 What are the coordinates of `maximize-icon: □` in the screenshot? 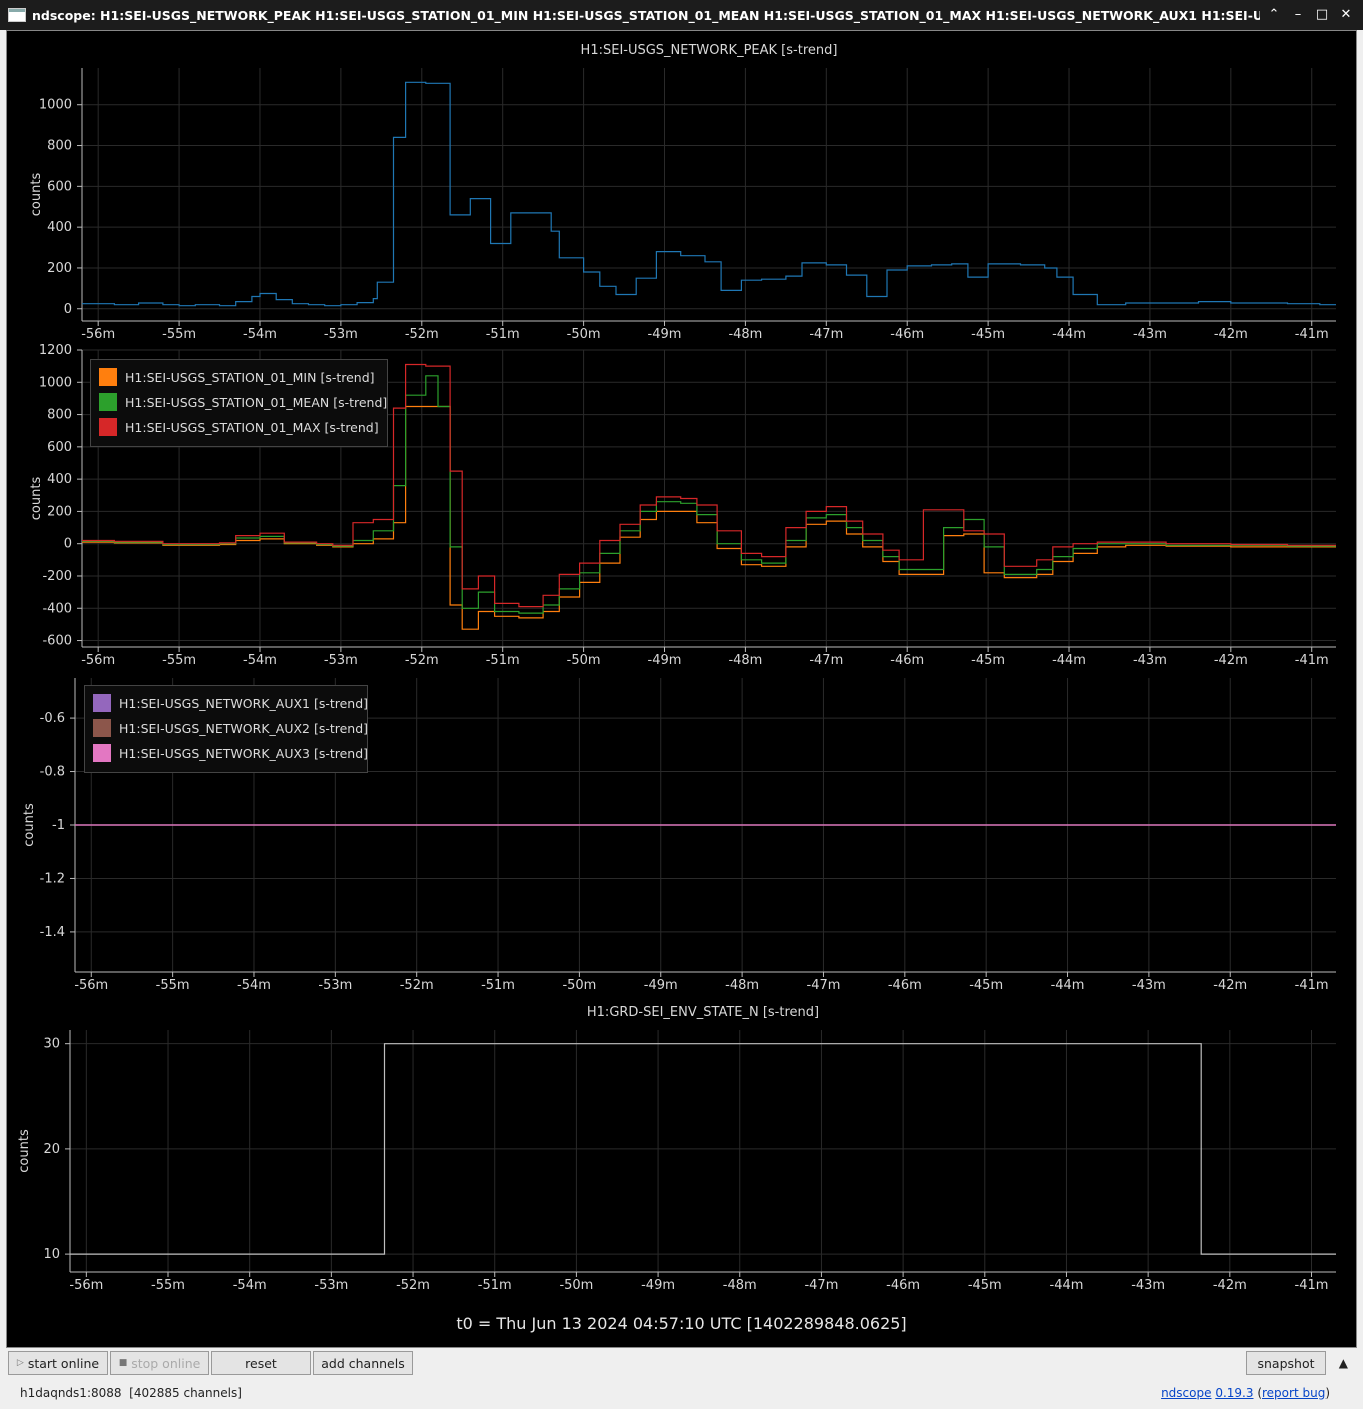 It's located at (1322, 14).